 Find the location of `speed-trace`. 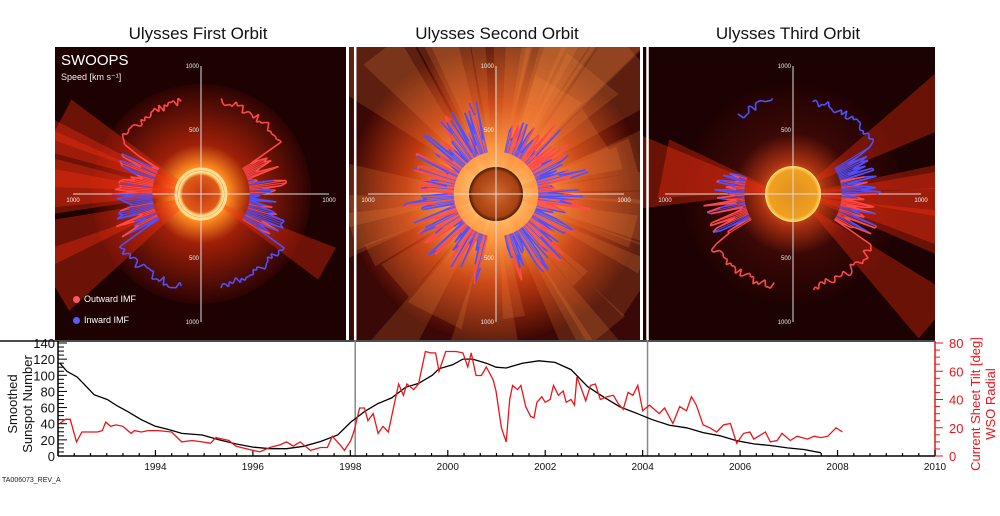

speed-trace is located at coordinates (496, 193).